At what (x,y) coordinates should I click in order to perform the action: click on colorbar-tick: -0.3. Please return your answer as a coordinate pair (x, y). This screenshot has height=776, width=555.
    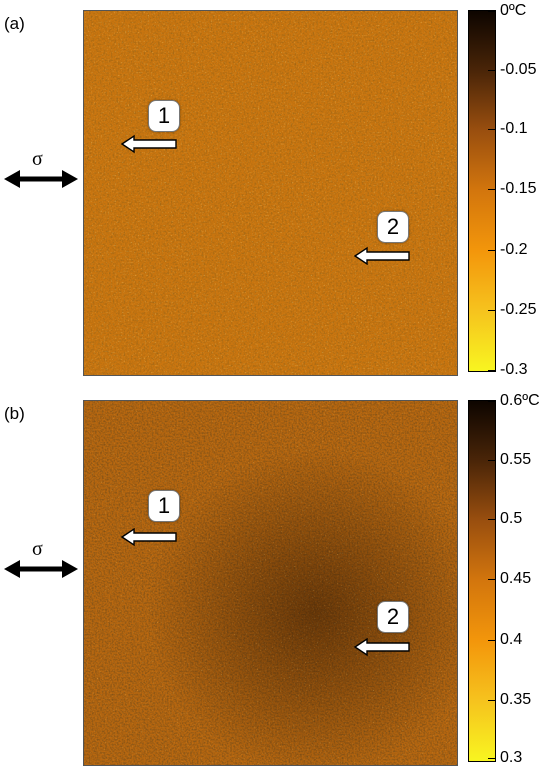
    Looking at the image, I should click on (508, 369).